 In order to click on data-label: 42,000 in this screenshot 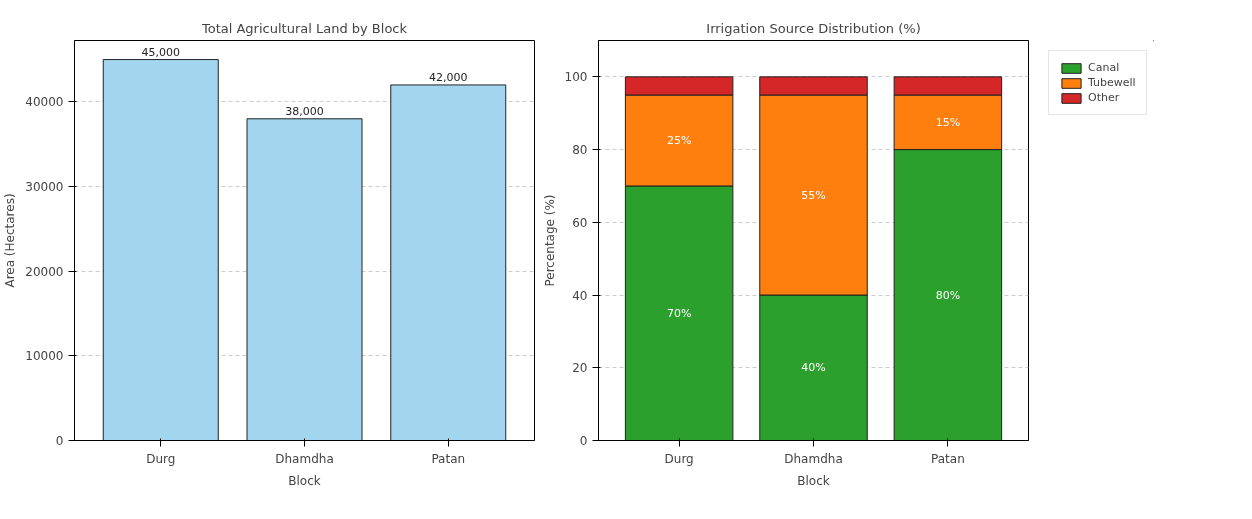, I will do `click(448, 77)`.